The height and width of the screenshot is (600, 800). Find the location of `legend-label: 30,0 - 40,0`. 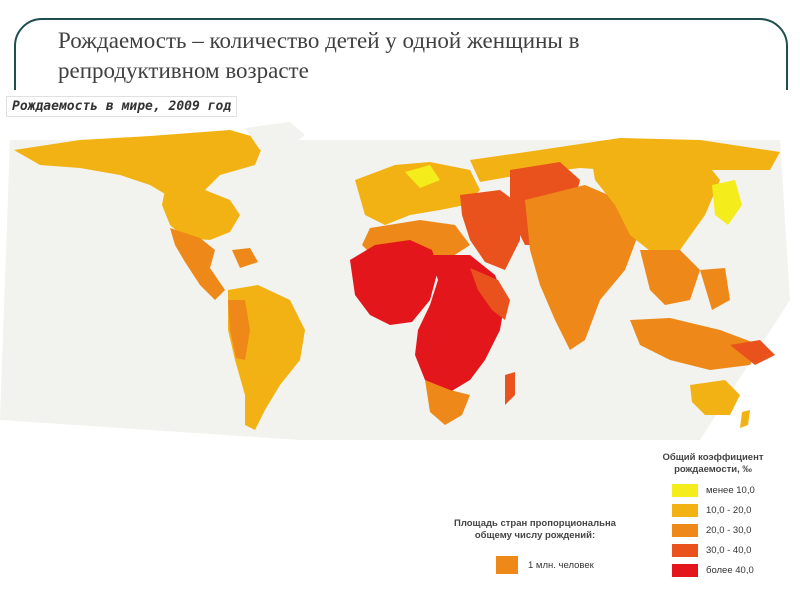

legend-label: 30,0 - 40,0 is located at coordinates (729, 550).